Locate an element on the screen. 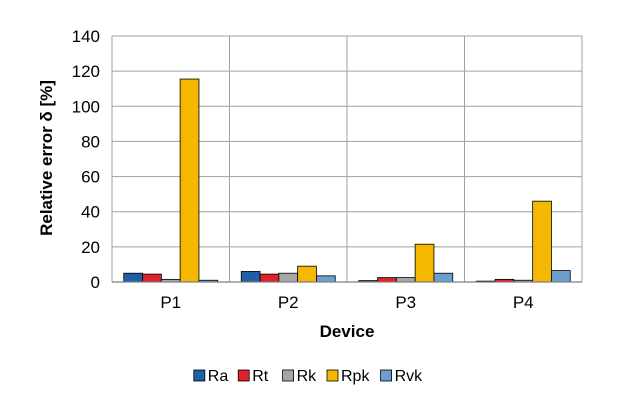 This screenshot has width=628, height=417. legend-swatch-rvk is located at coordinates (386, 375).